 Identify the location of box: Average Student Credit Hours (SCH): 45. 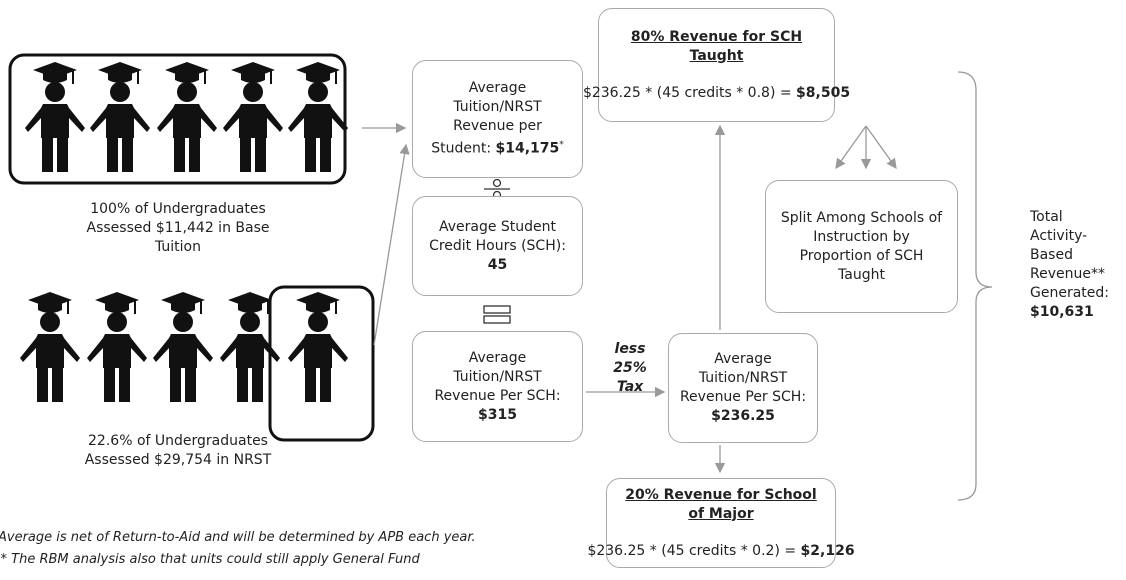
(497, 246).